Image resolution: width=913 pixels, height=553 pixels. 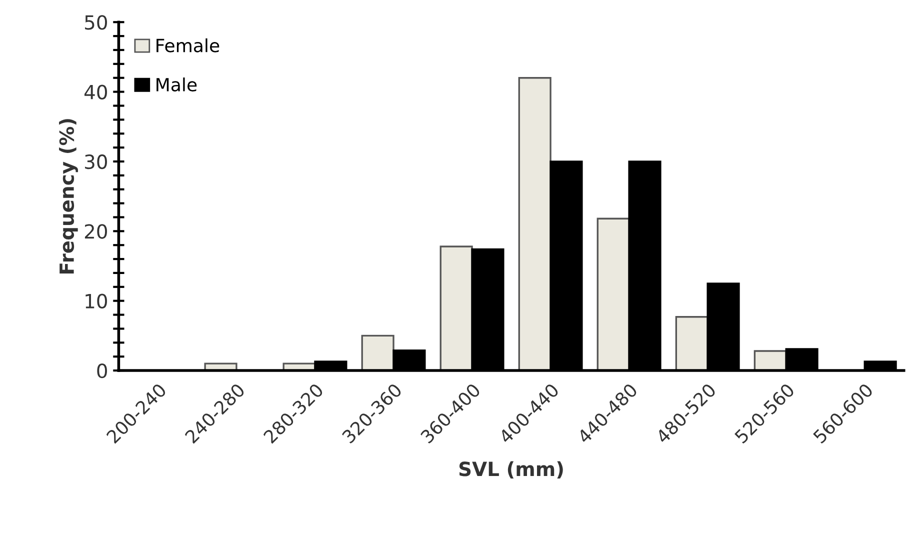 I want to click on y-tick-label: 0, so click(x=102, y=370).